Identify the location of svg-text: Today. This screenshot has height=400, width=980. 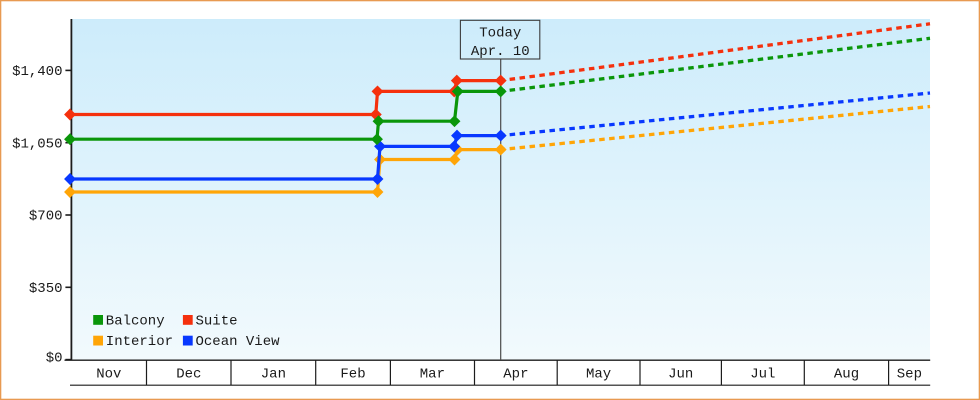
(500, 34).